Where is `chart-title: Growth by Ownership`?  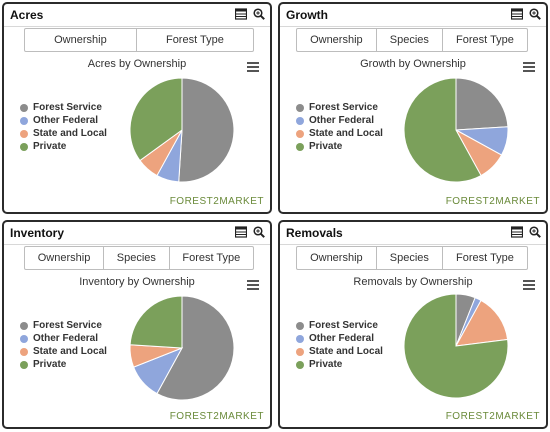 chart-title: Growth by Ownership is located at coordinates (413, 64).